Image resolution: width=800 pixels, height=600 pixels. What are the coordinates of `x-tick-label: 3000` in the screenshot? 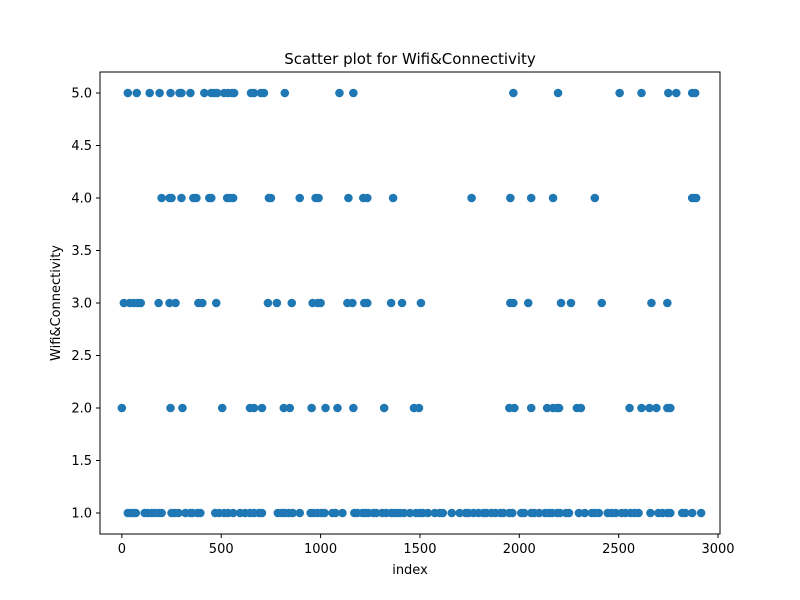 It's located at (717, 549).